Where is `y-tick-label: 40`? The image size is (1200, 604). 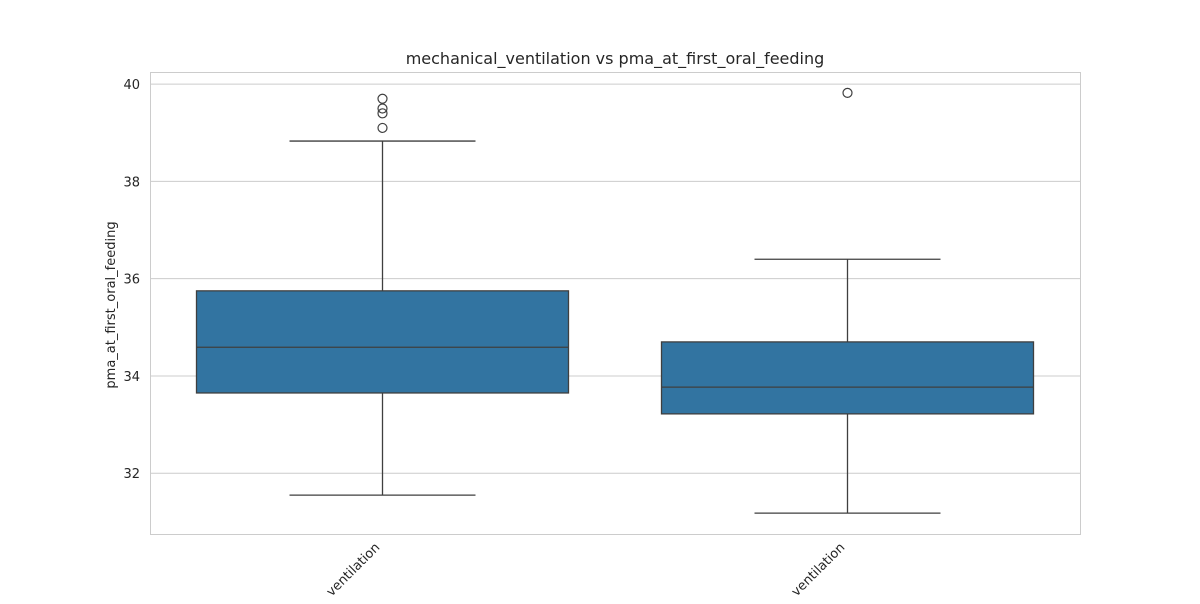
y-tick-label: 40 is located at coordinates (131, 85).